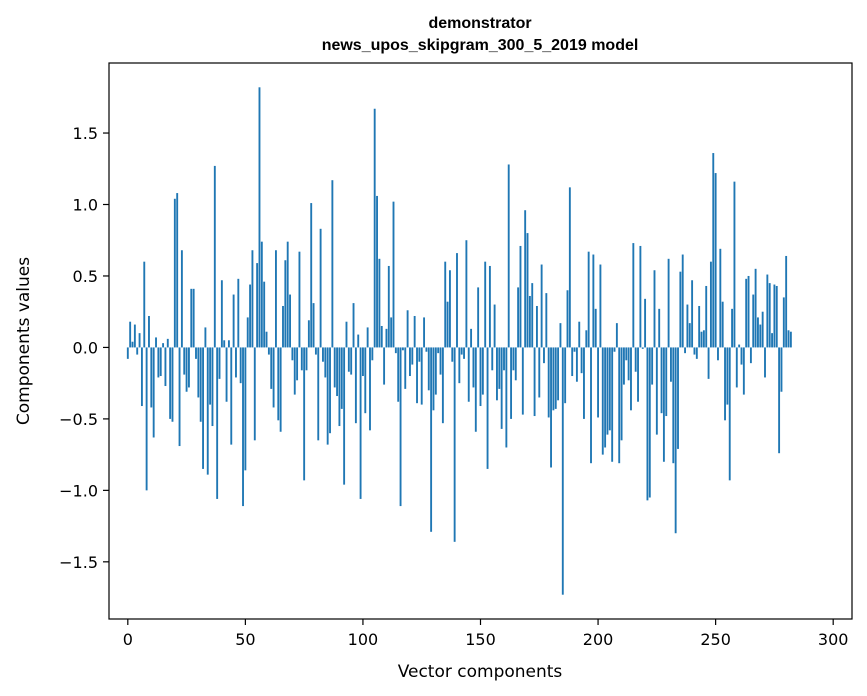  What do you see at coordinates (24, 341) in the screenshot?
I see `y-axis-label: Components values` at bounding box center [24, 341].